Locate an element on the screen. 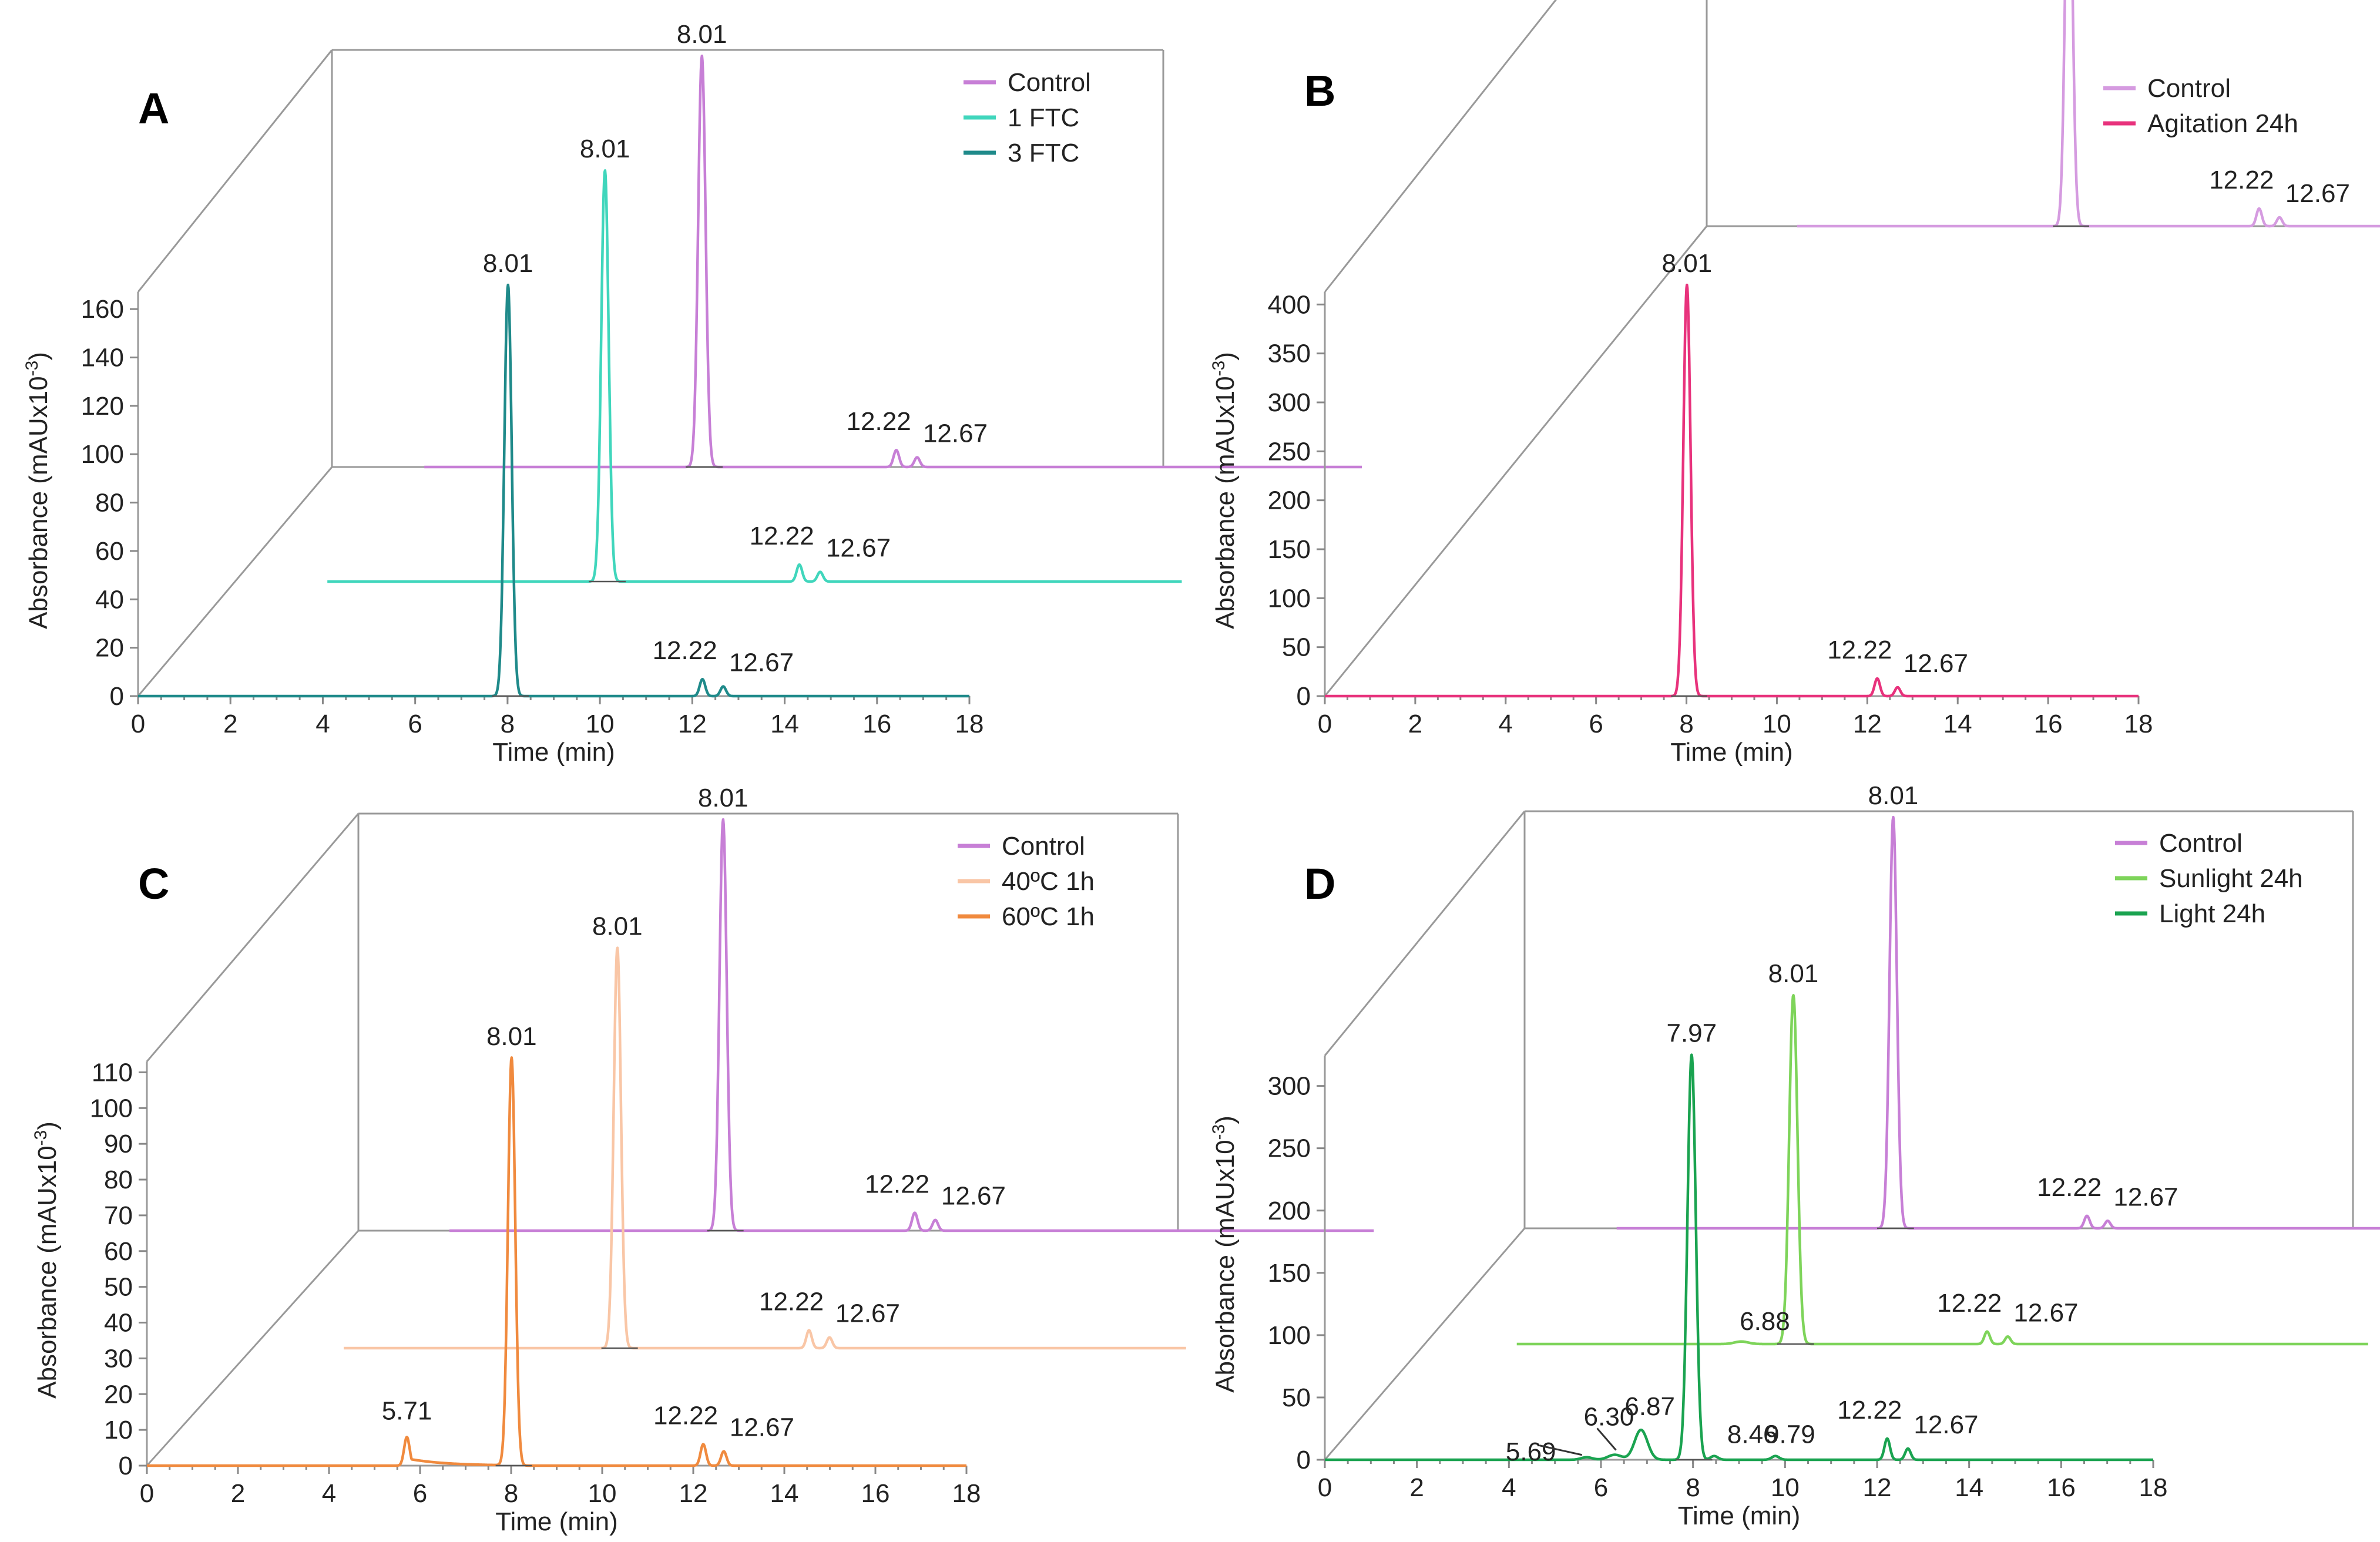 The width and height of the screenshot is (2380, 1542). legend: Control Agitation 24h is located at coordinates (2200, 106).